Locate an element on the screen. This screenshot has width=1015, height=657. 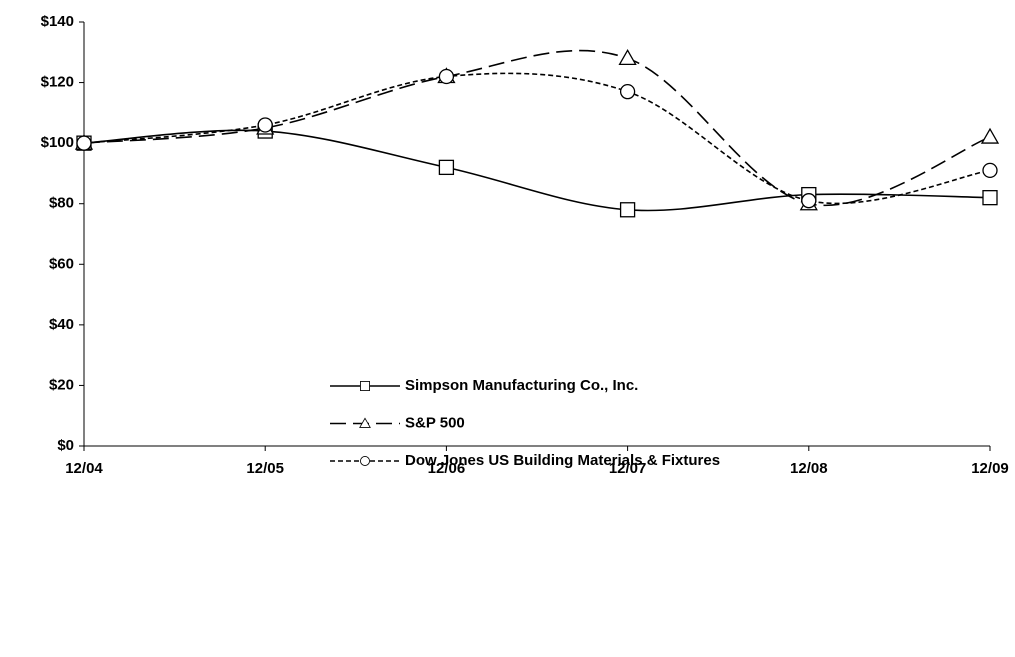
y-tick-label: $40 is located at coordinates (61, 324).